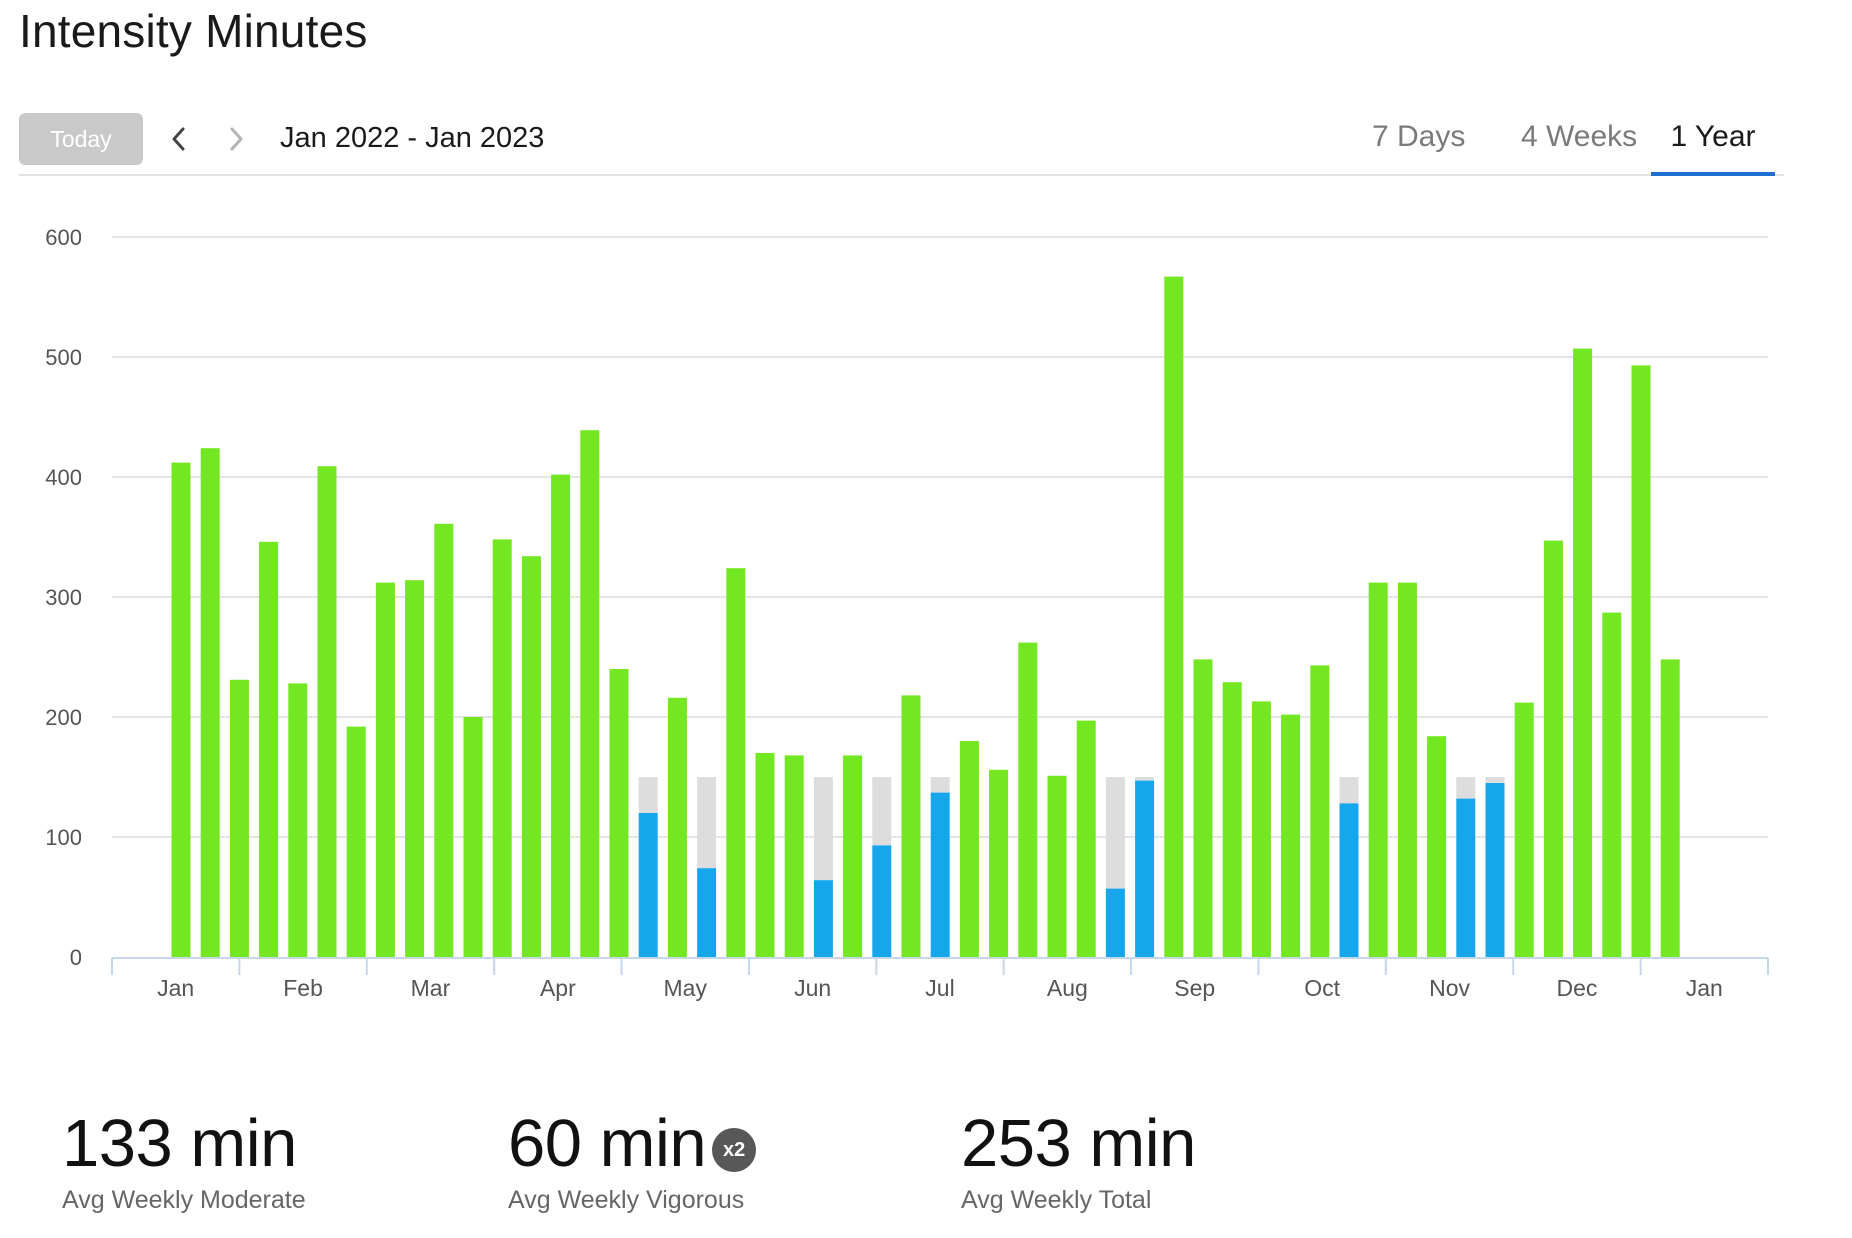  What do you see at coordinates (179, 1143) in the screenshot?
I see `stat-value: 133 min` at bounding box center [179, 1143].